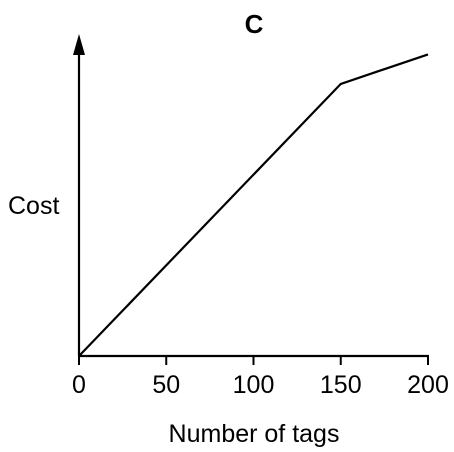 The width and height of the screenshot is (454, 452). I want to click on x-tick-label-4: 200, so click(428, 385).